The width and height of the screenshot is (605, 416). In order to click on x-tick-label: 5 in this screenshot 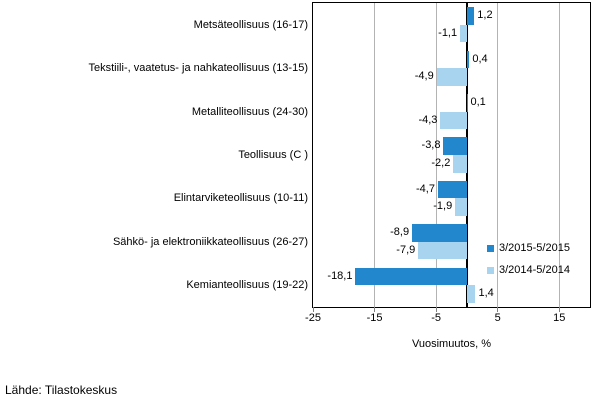, I will do `click(497, 318)`.